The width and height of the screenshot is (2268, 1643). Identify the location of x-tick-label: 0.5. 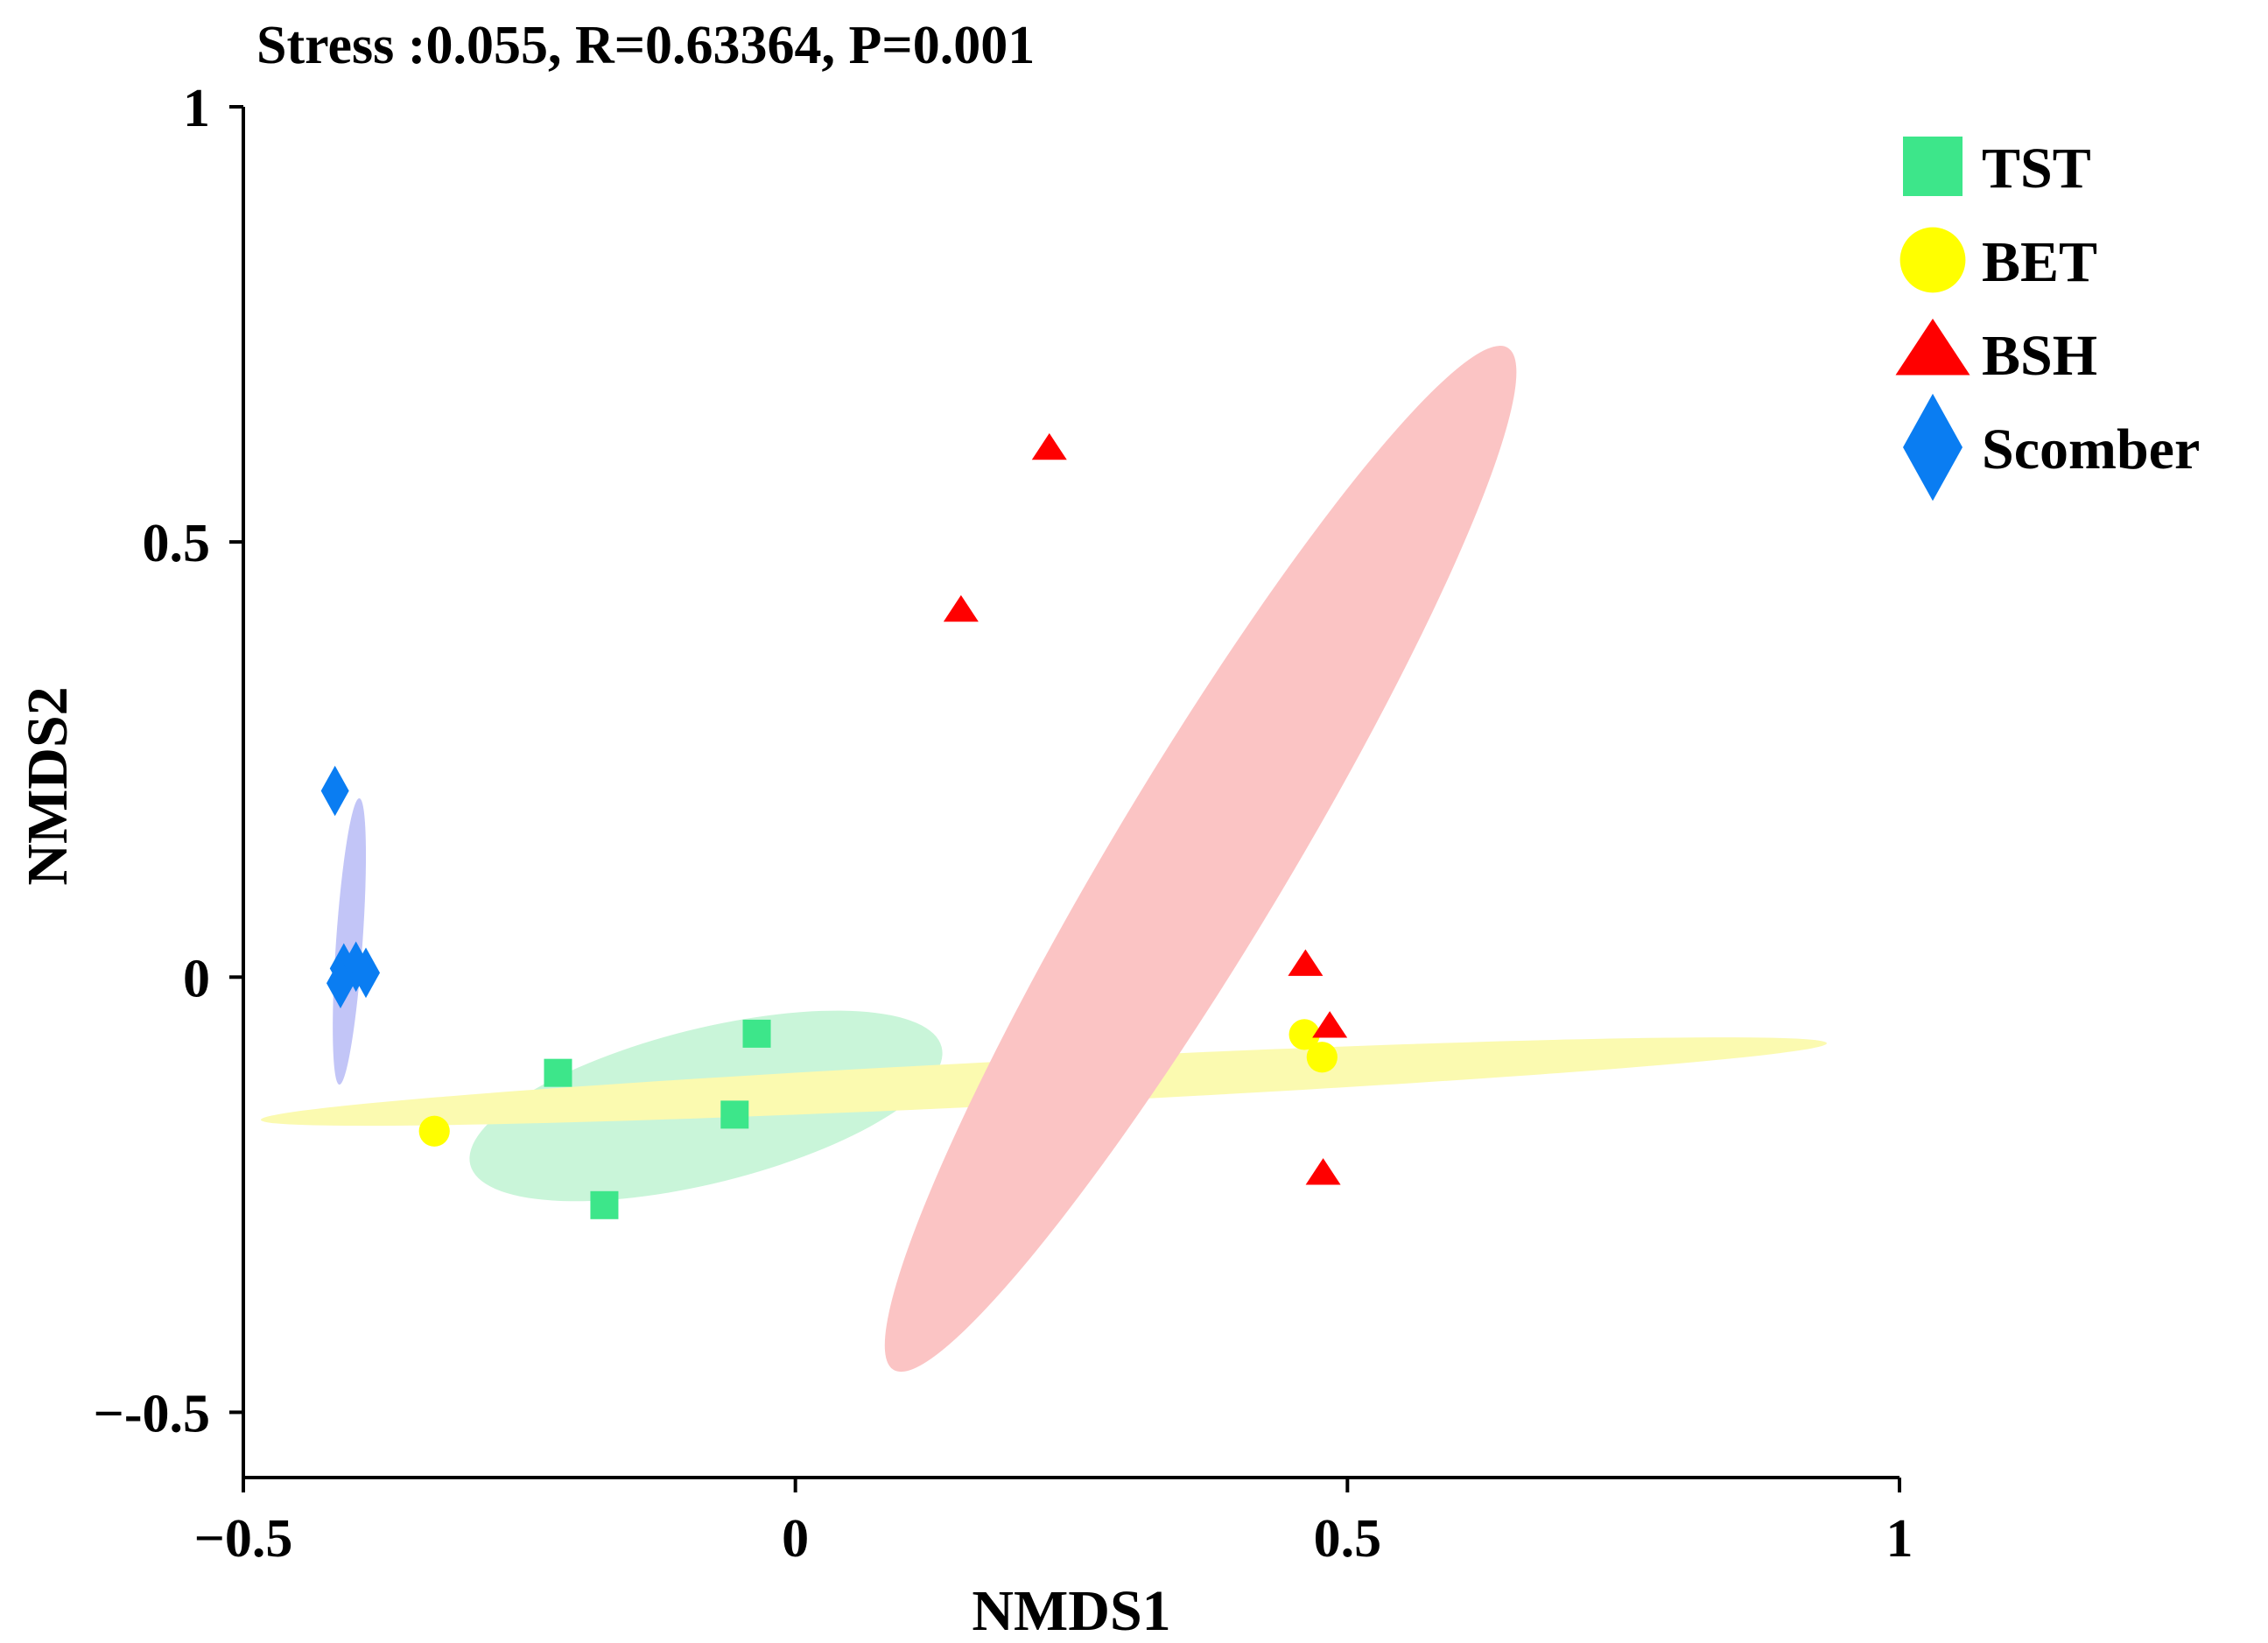
(1348, 1539).